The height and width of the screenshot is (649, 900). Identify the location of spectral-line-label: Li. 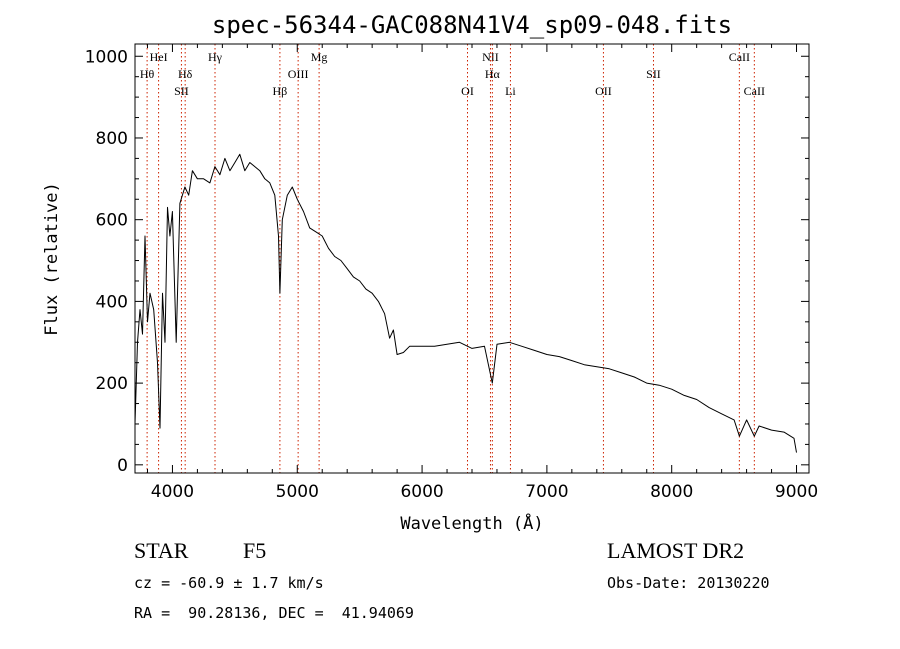
(510, 91).